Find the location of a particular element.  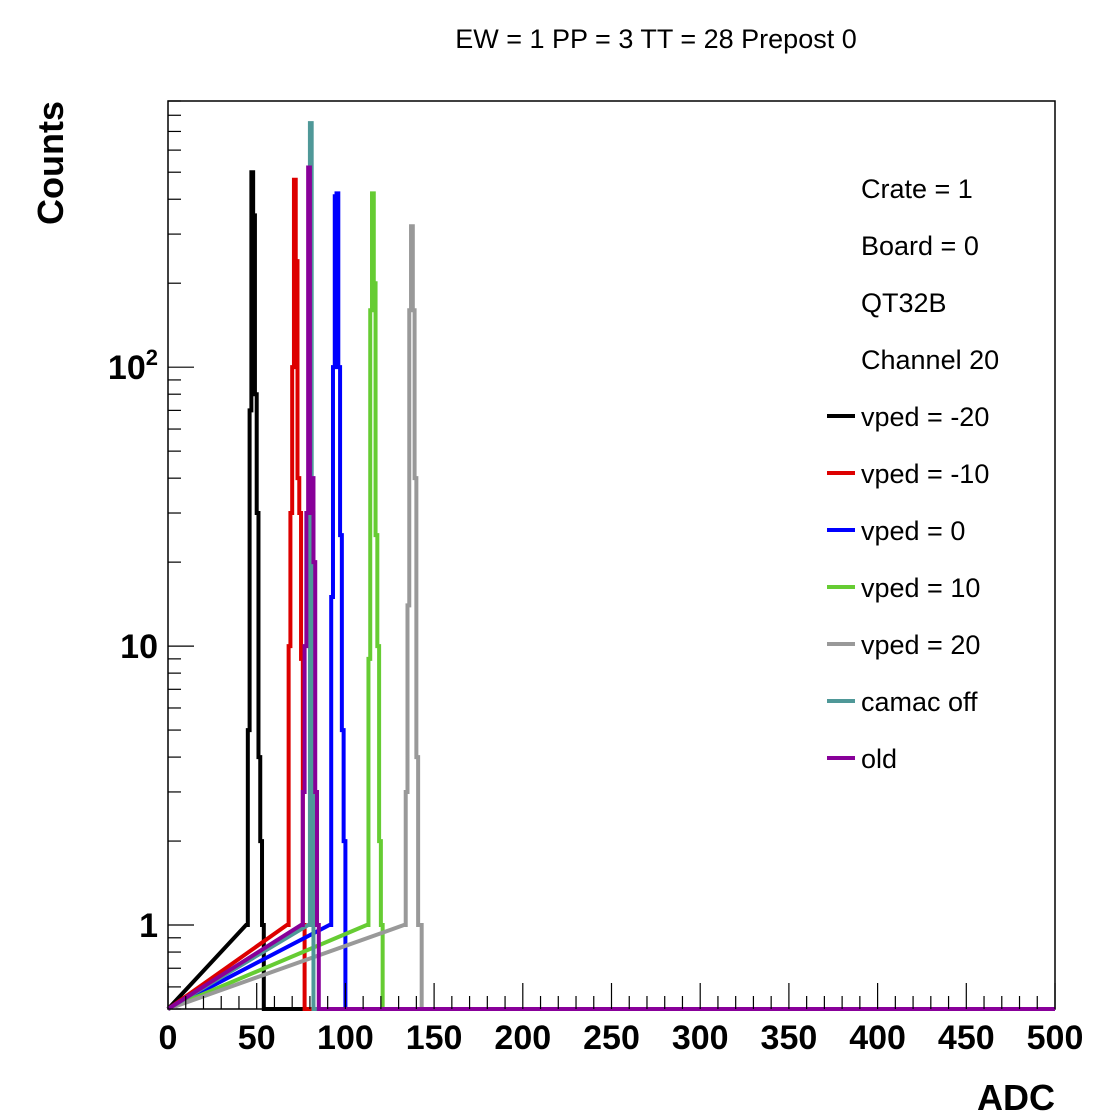

y-axis: 1 10 102 is located at coordinates (151, 555).